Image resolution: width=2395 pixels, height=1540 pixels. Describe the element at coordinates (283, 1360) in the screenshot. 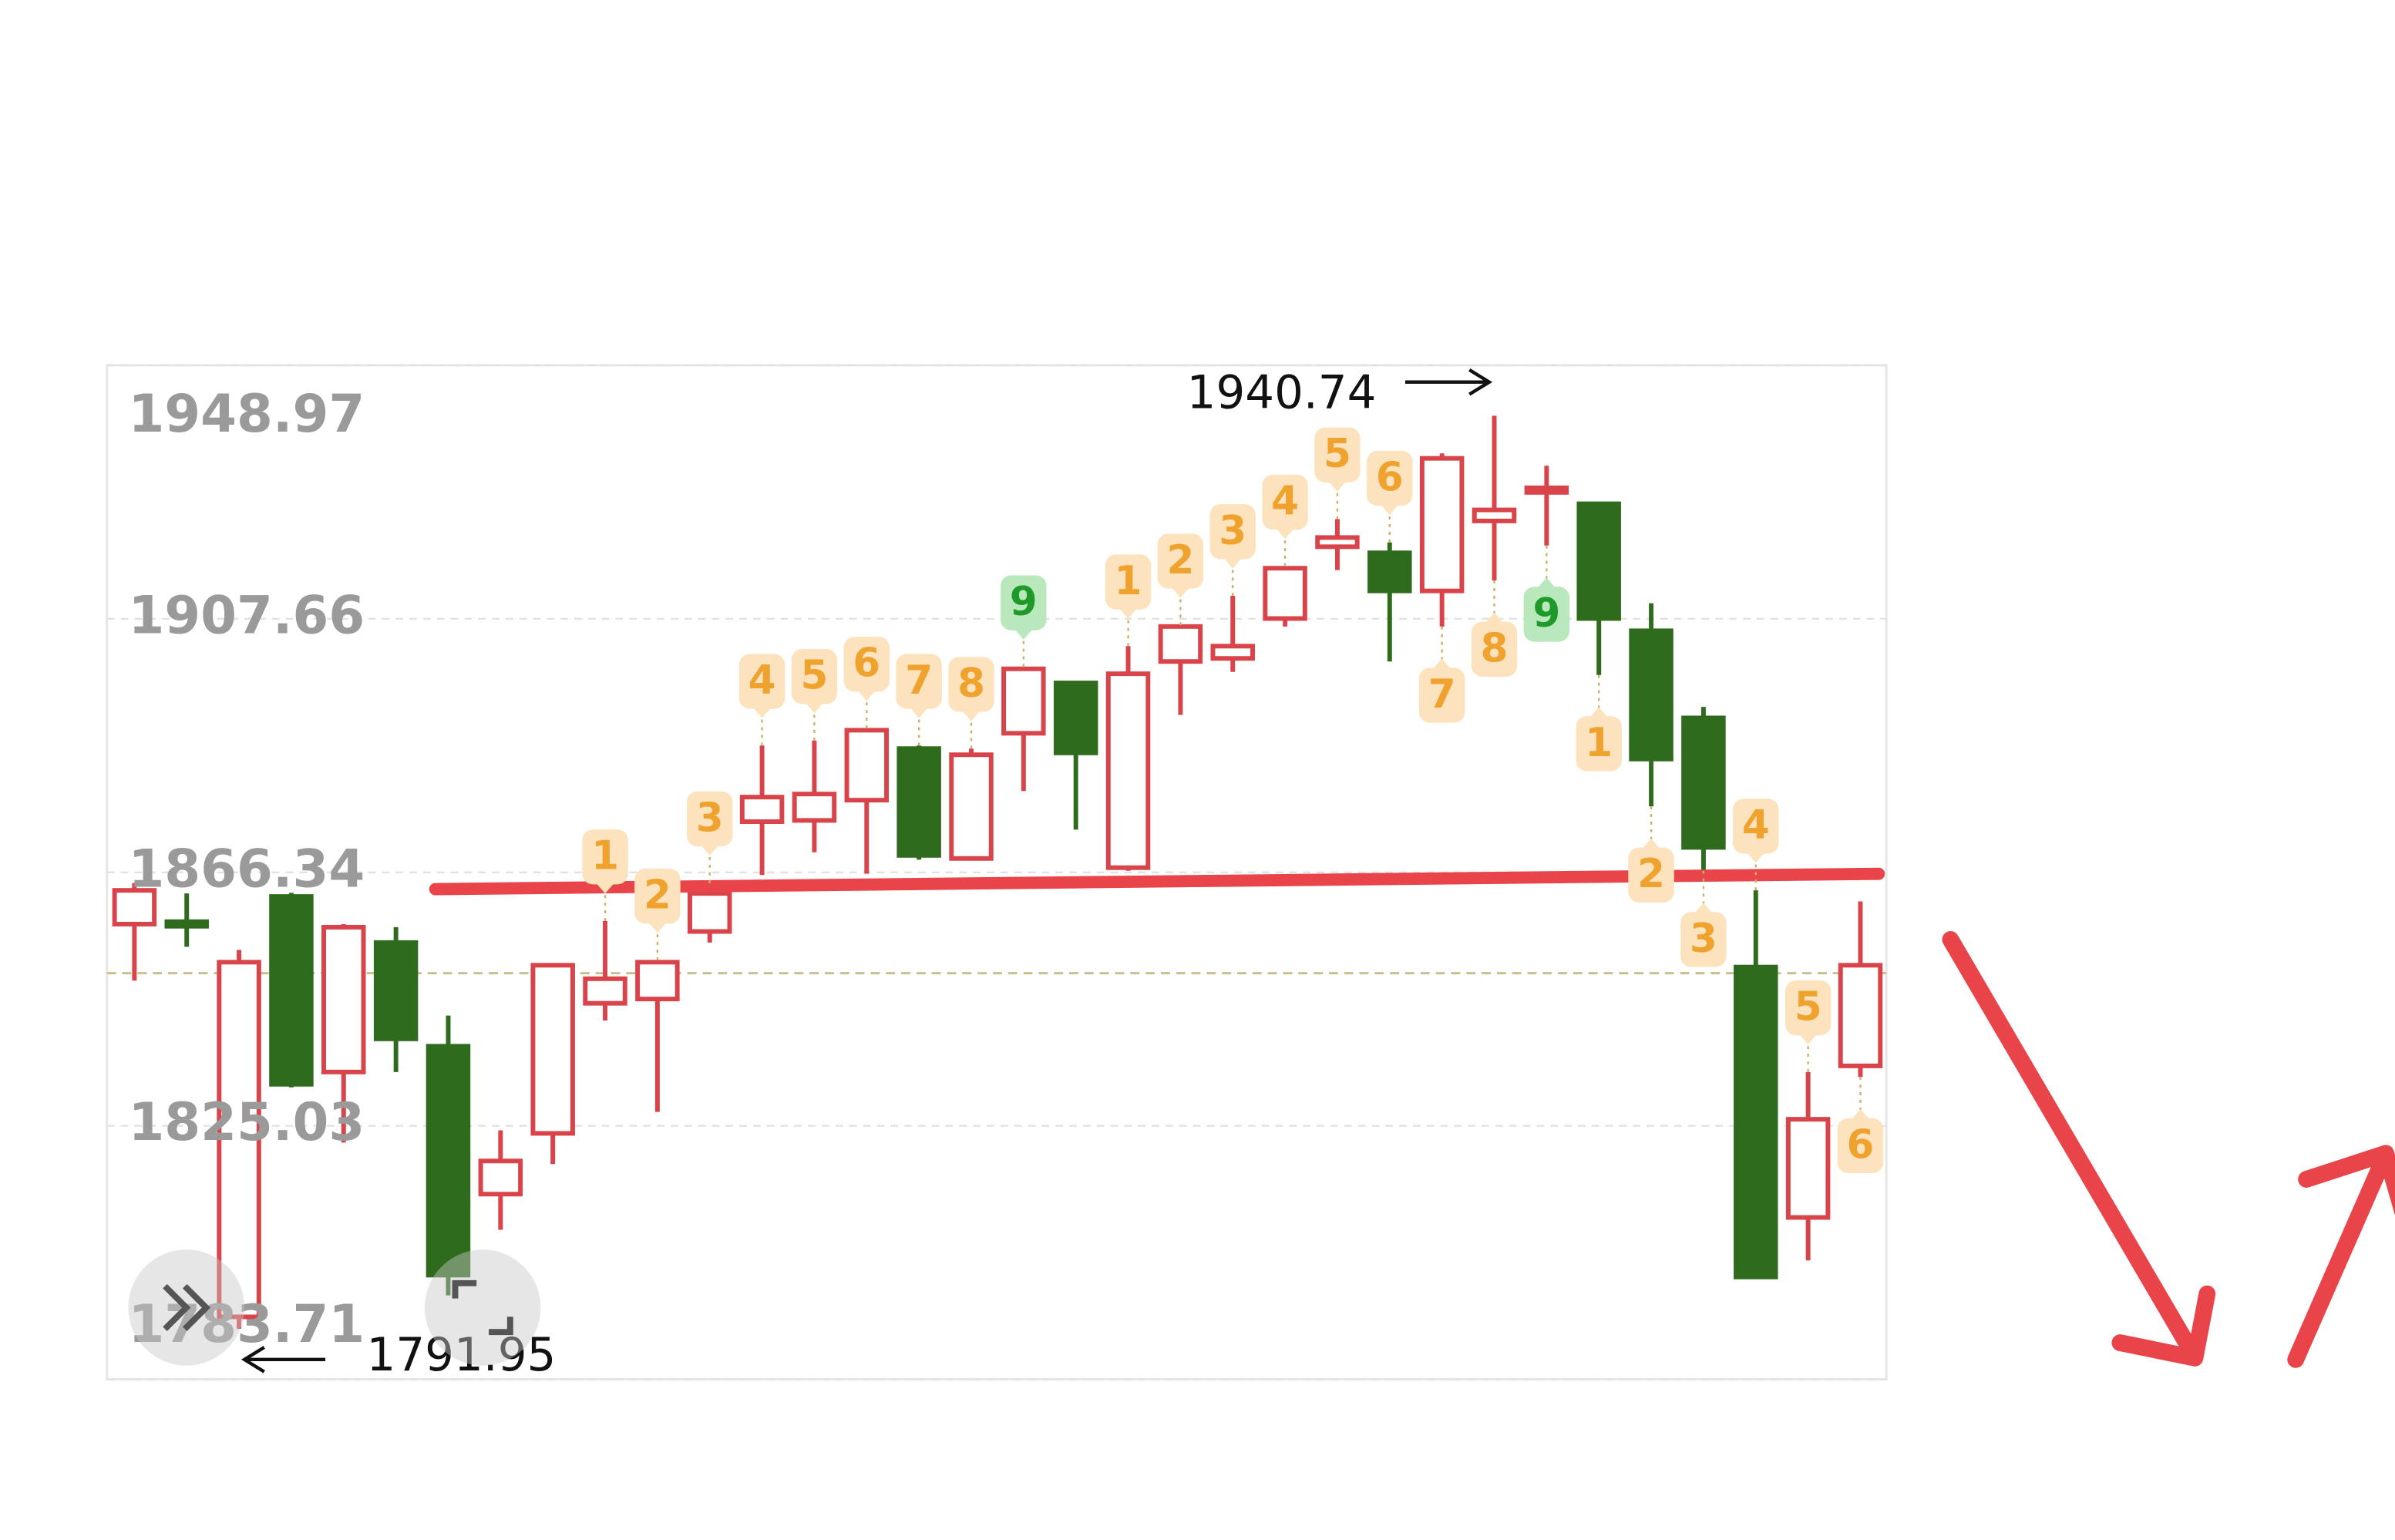

I see `min-arrow` at that location.